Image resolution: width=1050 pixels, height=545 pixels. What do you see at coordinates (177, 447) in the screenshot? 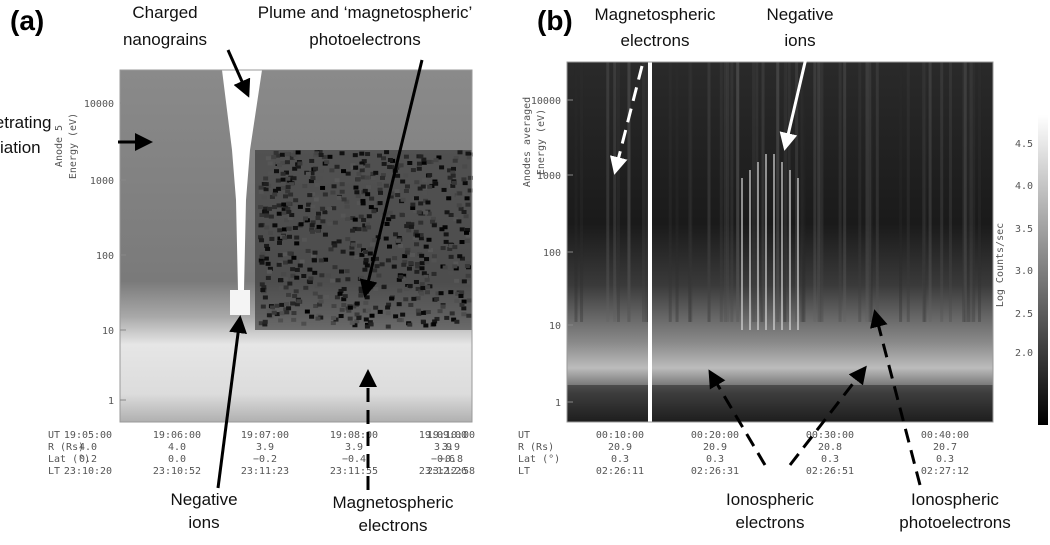
I see `x-row-value: 4.0` at bounding box center [177, 447].